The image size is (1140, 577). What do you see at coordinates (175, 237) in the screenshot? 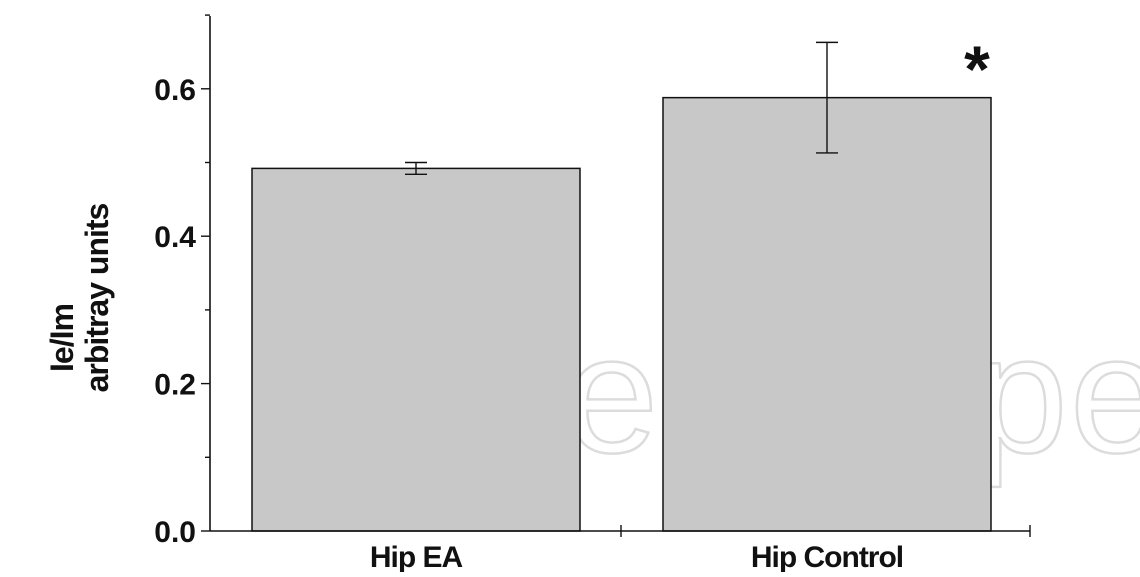
I see `y-tick-label: 0.4` at bounding box center [175, 237].